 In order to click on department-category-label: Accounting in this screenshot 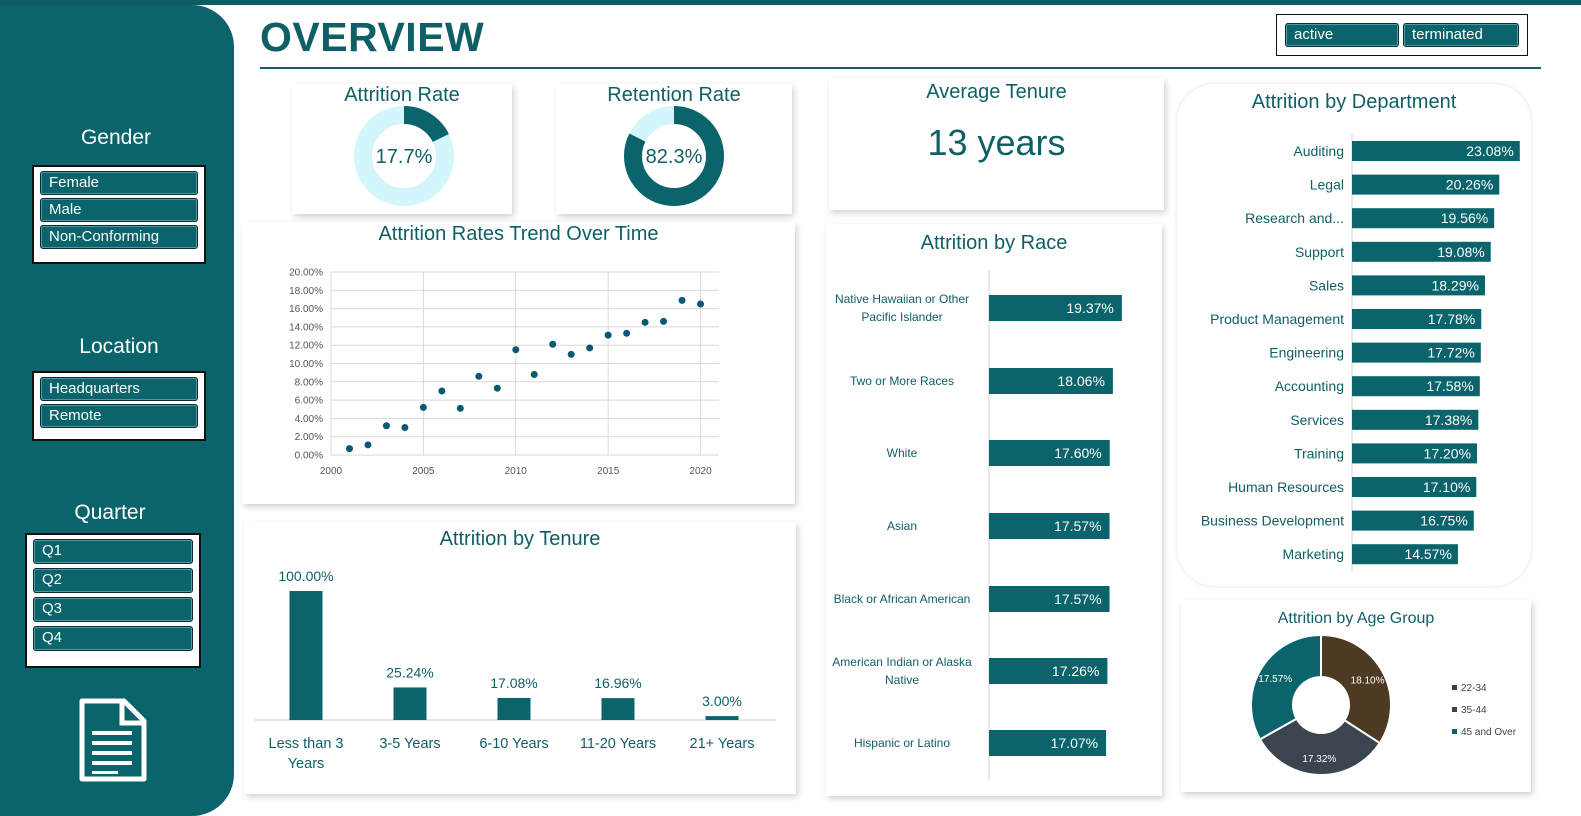, I will do `click(1309, 386)`.